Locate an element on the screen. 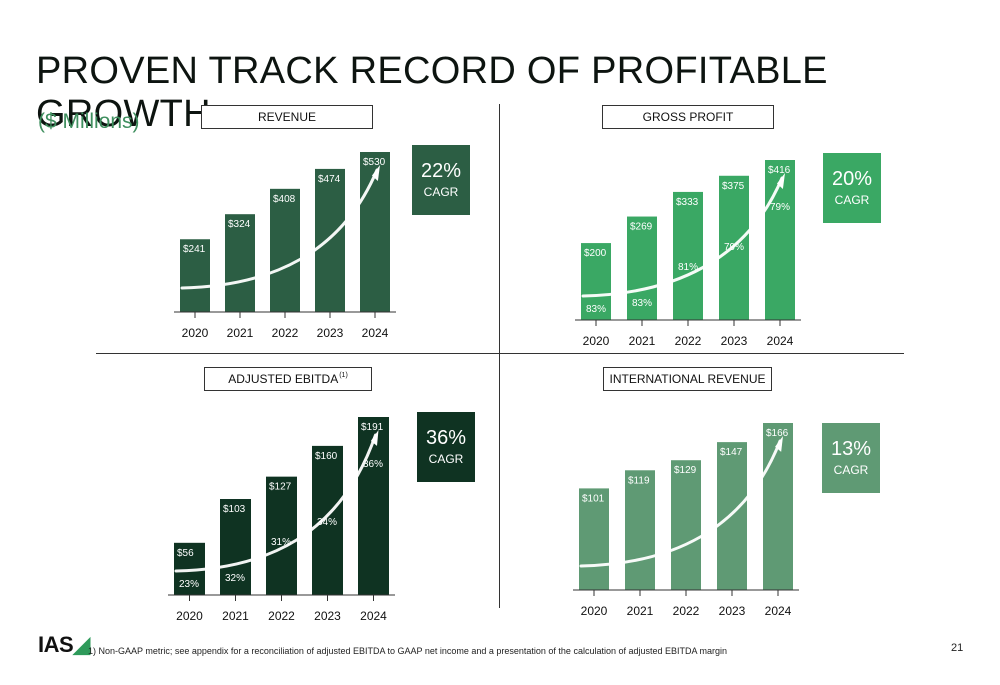 The height and width of the screenshot is (685, 1000). value-label: $191 is located at coordinates (372, 427).